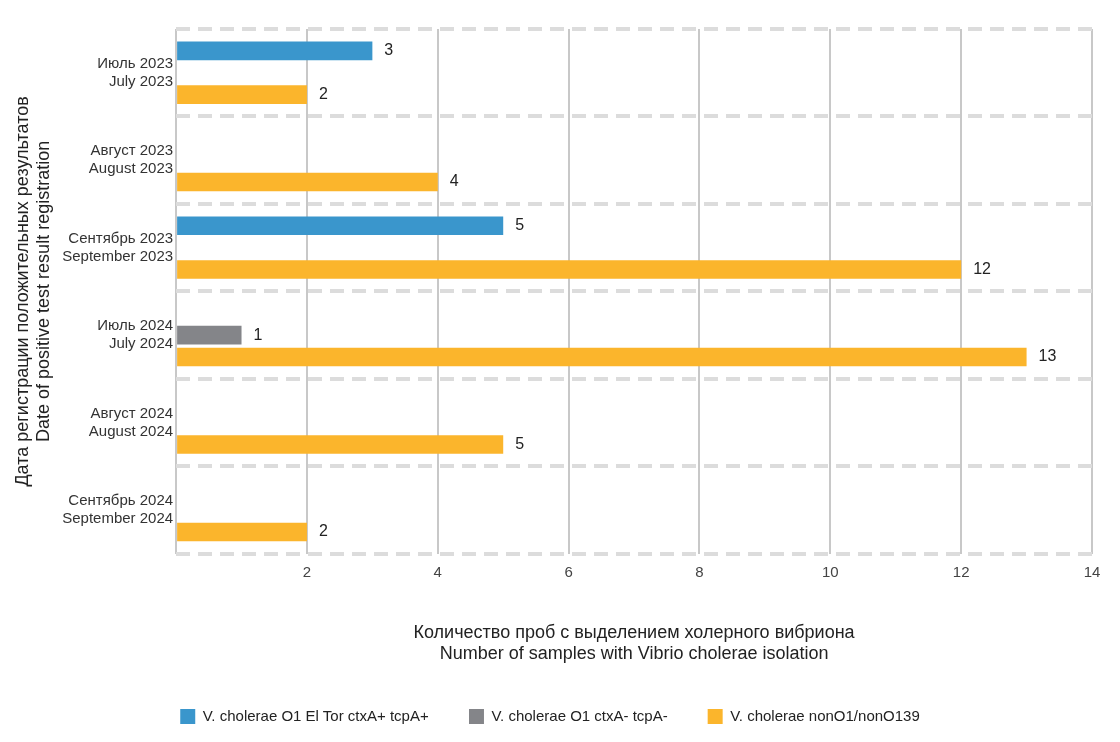  Describe the element at coordinates (131, 159) in the screenshot. I see `y-tick-label: Август 2023 August 2023` at that location.